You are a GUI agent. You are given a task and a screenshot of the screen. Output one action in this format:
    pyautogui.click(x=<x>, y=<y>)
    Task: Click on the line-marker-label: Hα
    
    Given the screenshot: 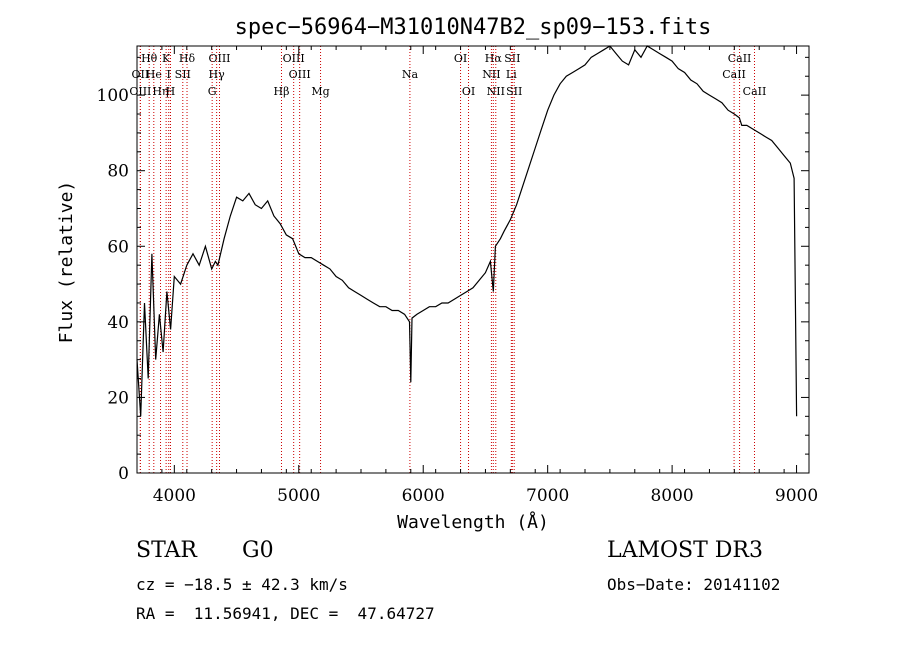 What is the action you would take?
    pyautogui.click(x=494, y=58)
    